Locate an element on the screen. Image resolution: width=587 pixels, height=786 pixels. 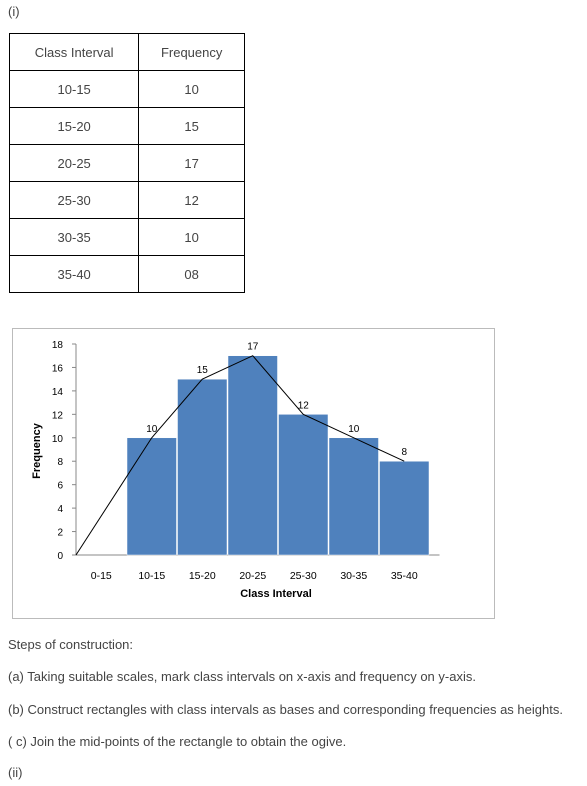
part-i-label: (i) is located at coordinates (14, 11).